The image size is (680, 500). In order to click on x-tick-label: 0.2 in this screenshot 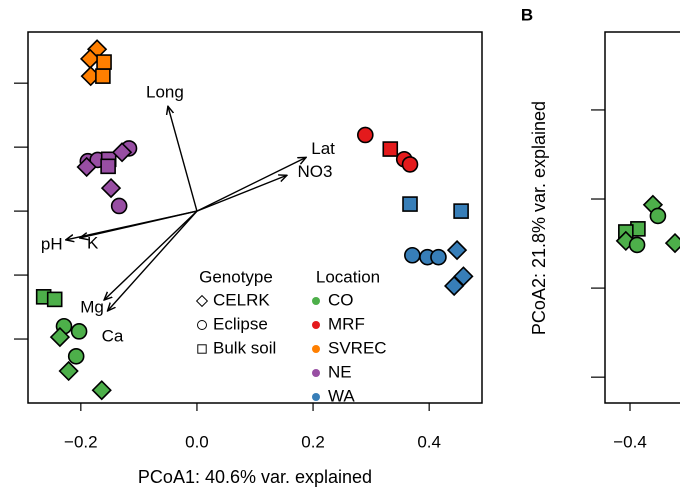, I will do `click(313, 441)`.